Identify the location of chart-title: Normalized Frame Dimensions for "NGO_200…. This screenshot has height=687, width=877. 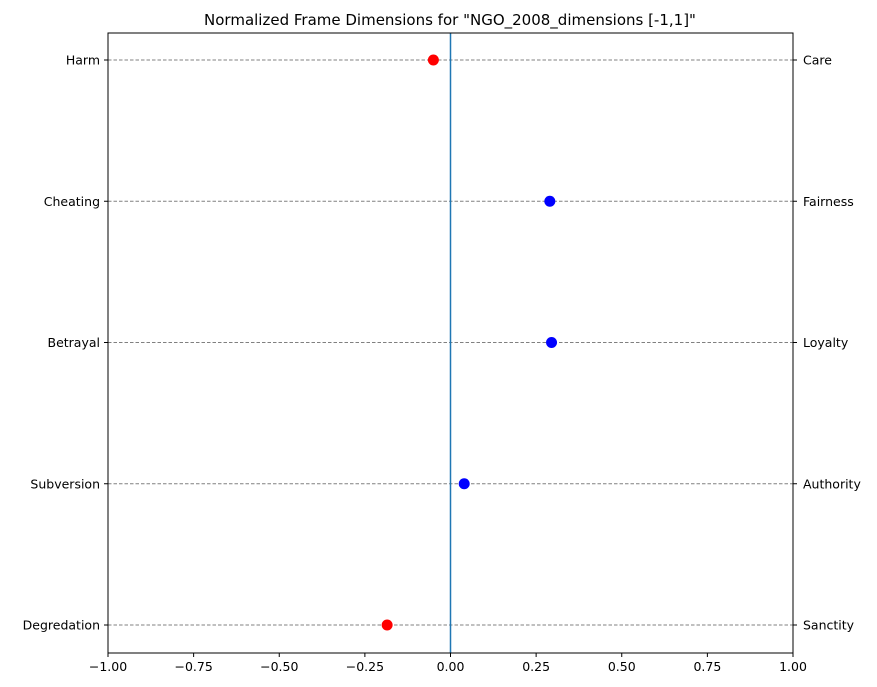
(450, 20).